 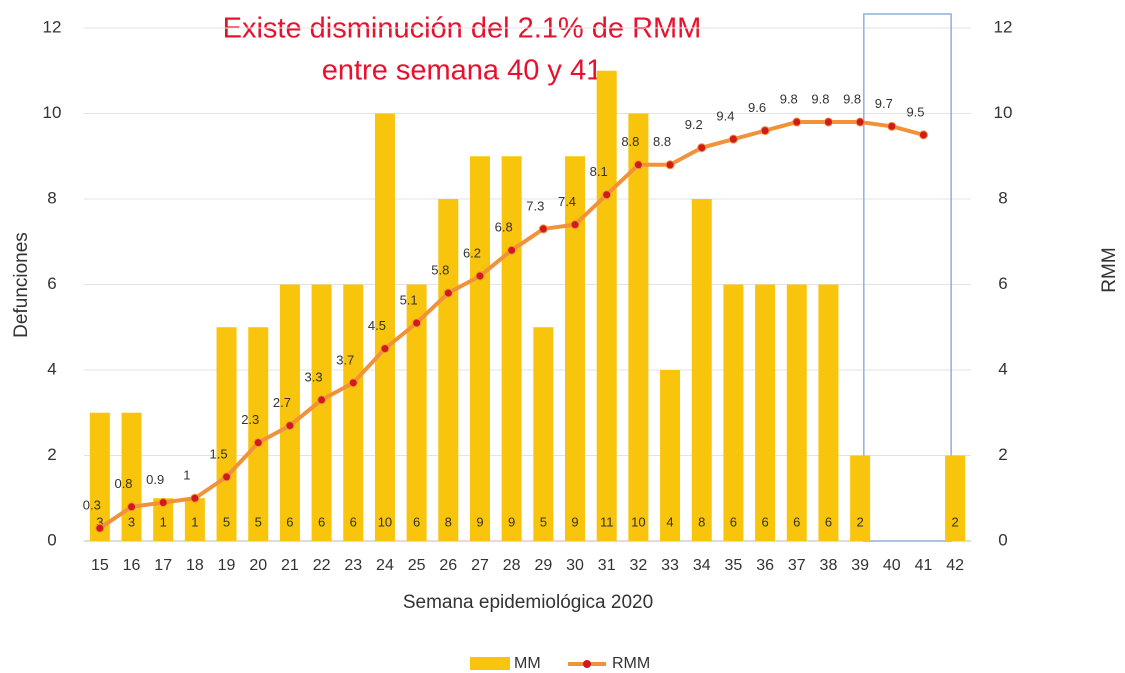 What do you see at coordinates (607, 521) in the screenshot?
I see `bar-value-label: 11` at bounding box center [607, 521].